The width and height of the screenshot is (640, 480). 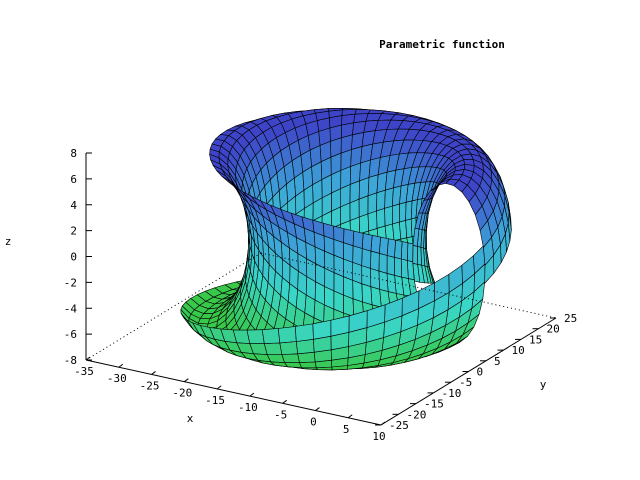 What do you see at coordinates (215, 400) in the screenshot?
I see `x-tick-label: -15` at bounding box center [215, 400].